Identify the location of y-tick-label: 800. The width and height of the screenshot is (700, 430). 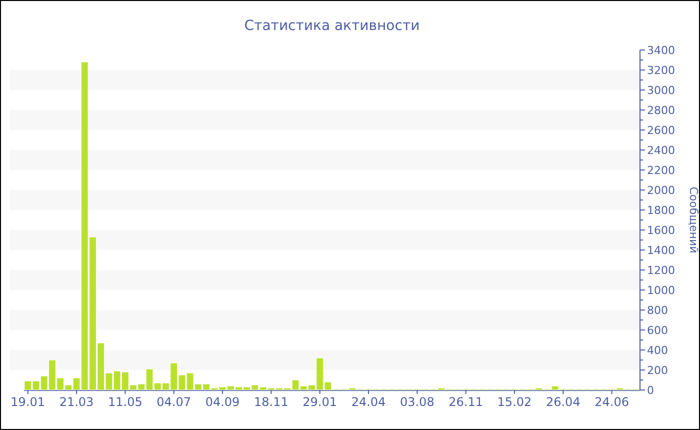
(657, 310).